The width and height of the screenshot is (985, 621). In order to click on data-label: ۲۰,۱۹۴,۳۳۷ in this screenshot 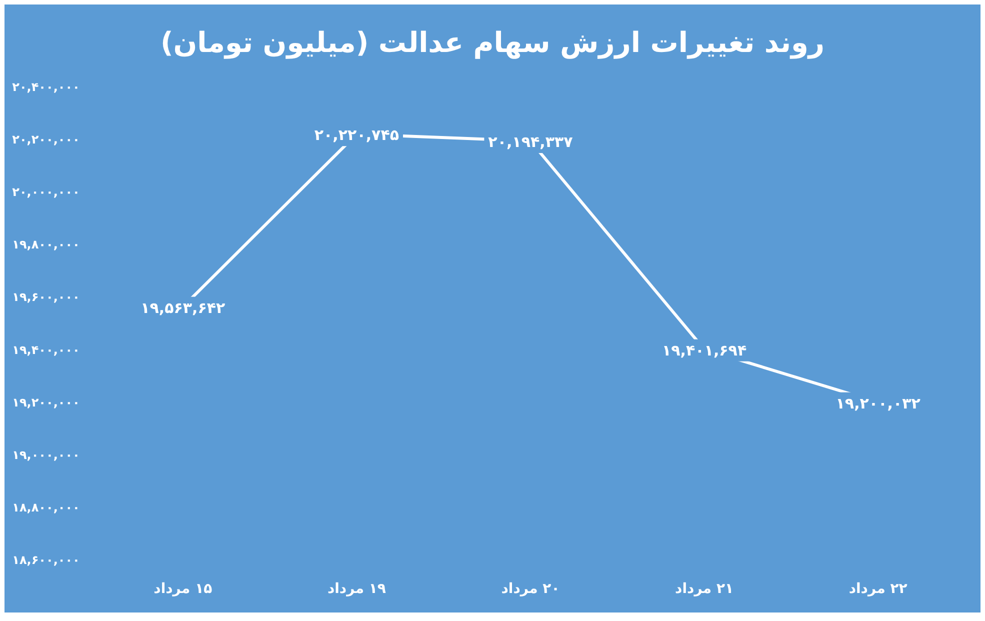, I will do `click(530, 142)`.